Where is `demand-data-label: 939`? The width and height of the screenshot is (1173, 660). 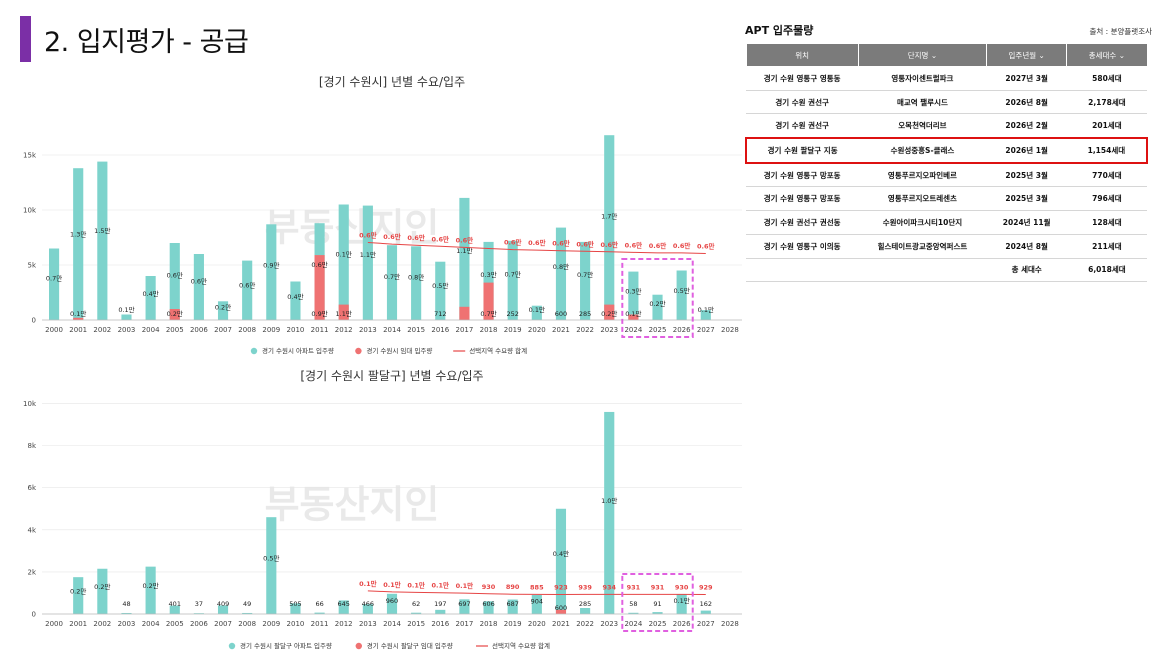
demand-data-label: 939 is located at coordinates (585, 587).